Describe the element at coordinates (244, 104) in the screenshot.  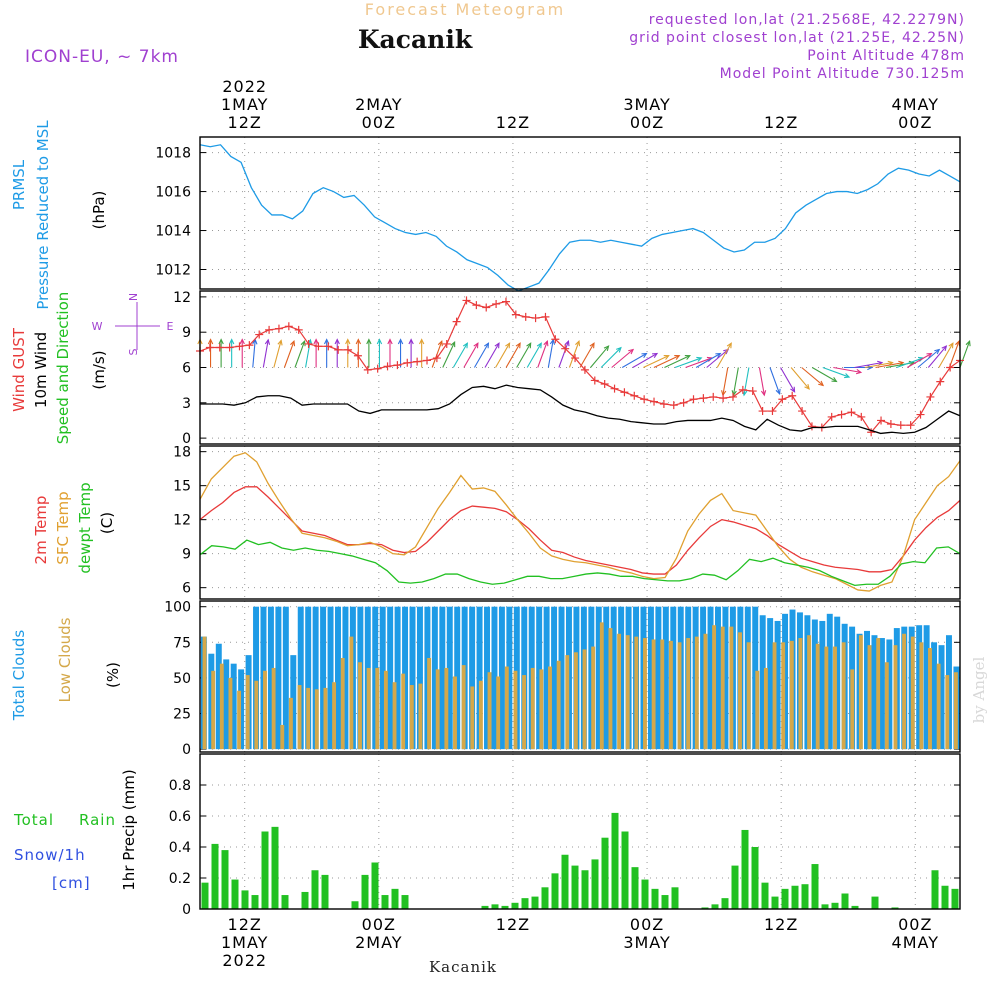
I see `top-time-label: 1MAY` at that location.